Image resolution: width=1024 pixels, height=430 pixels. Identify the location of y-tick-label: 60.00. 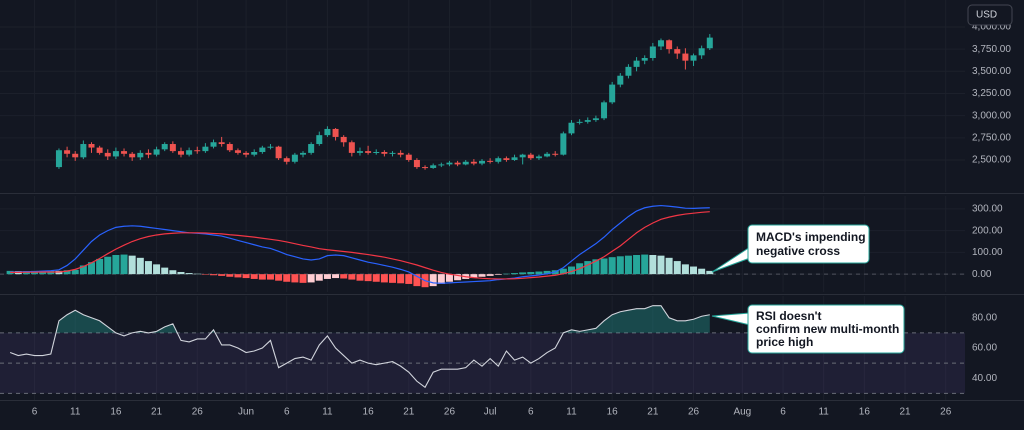
(984, 348).